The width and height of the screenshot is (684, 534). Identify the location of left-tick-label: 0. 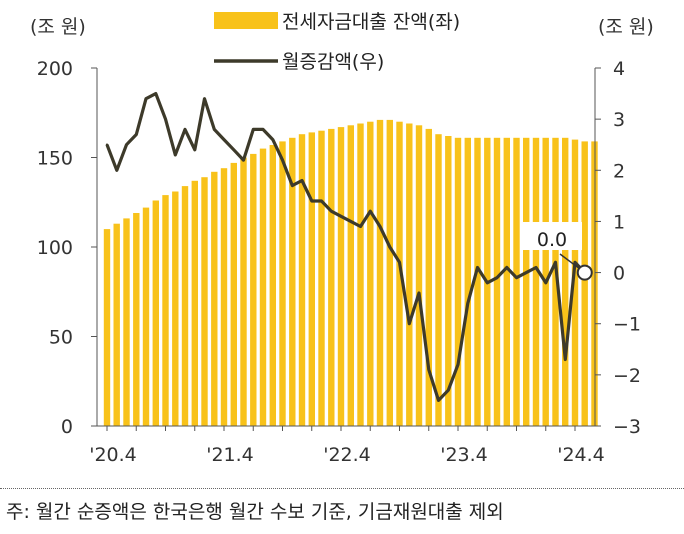
(67, 427).